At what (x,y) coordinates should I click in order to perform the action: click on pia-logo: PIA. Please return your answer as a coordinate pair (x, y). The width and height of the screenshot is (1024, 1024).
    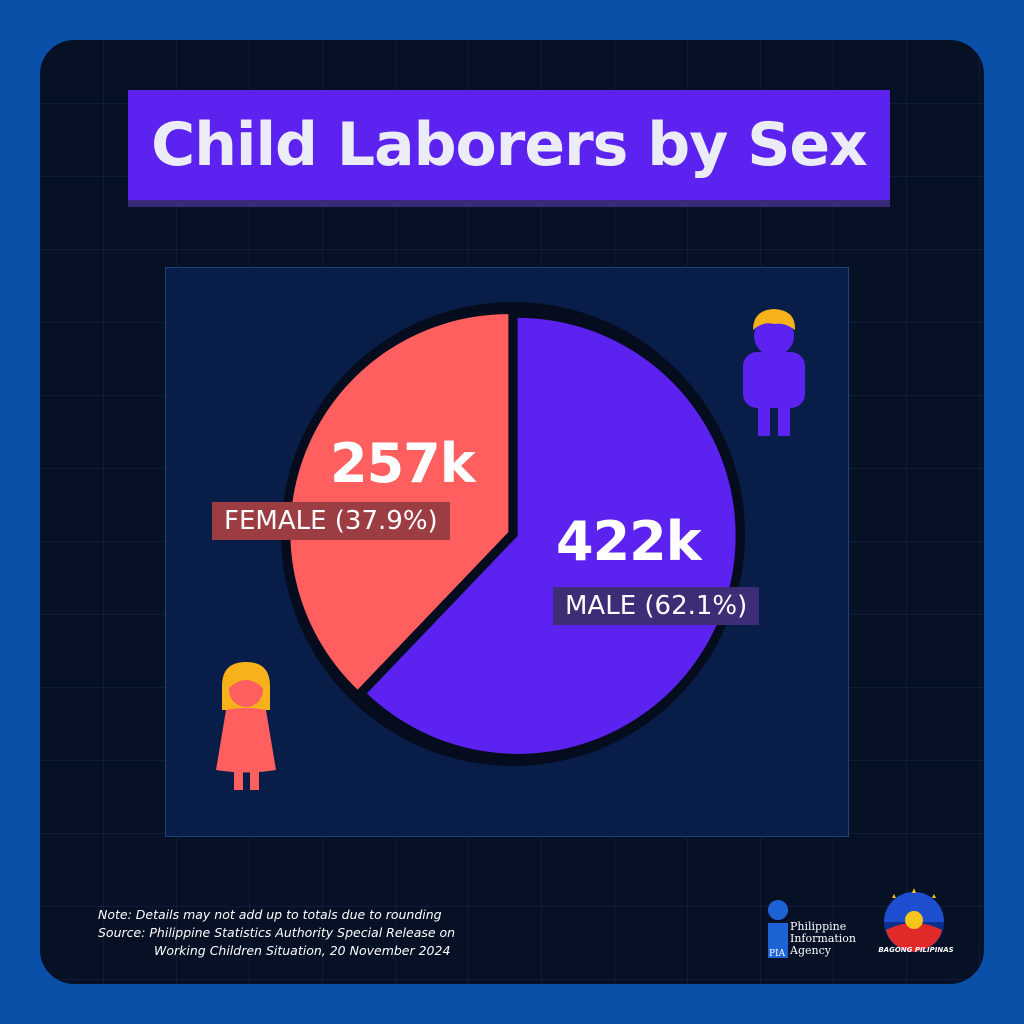
    Looking at the image, I should click on (778, 929).